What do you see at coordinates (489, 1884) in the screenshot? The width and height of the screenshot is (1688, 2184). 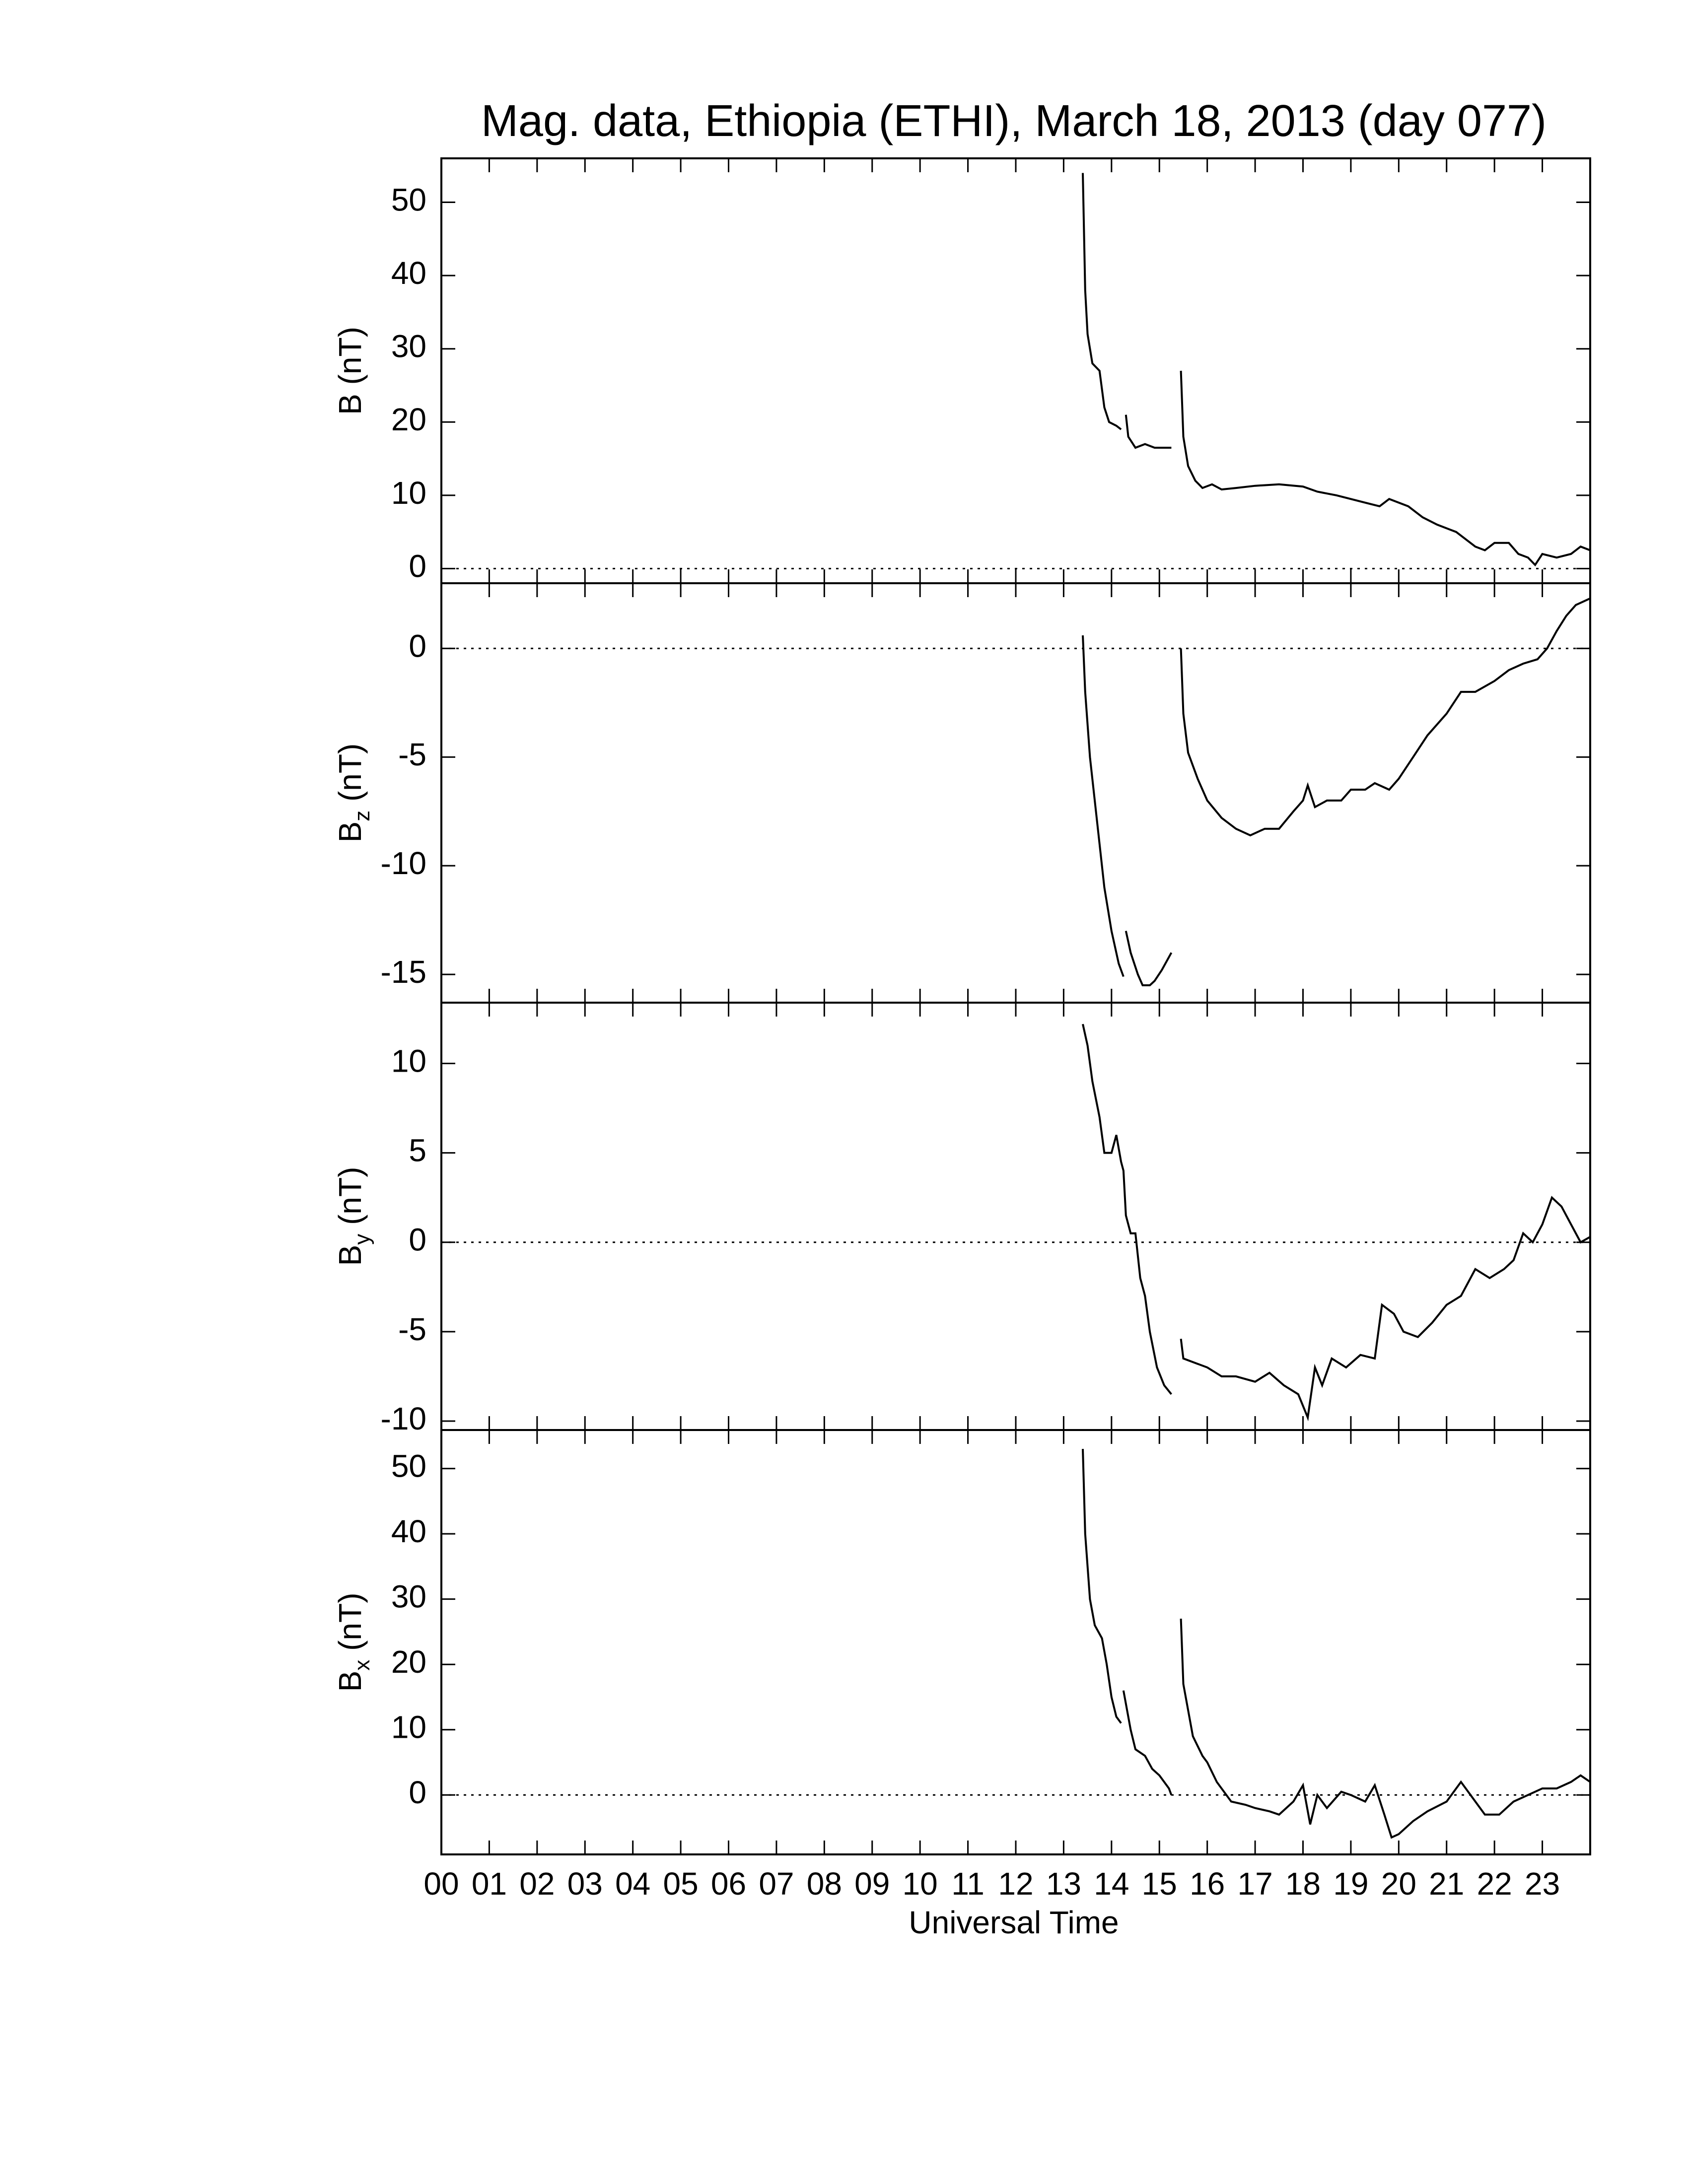 I see `x-tick-label: 01` at bounding box center [489, 1884].